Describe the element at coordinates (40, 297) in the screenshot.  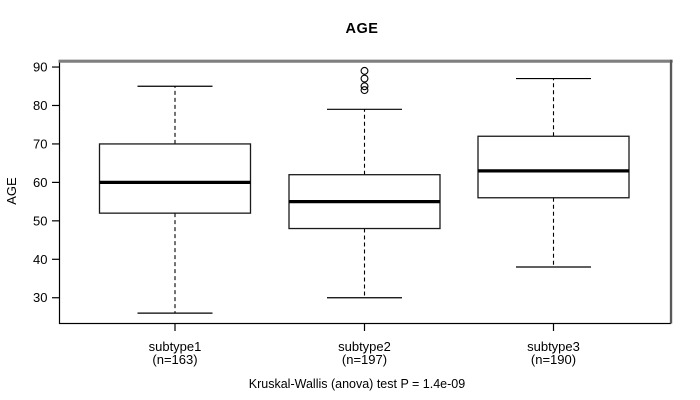
I see `y-tick-label-30: 30` at that location.